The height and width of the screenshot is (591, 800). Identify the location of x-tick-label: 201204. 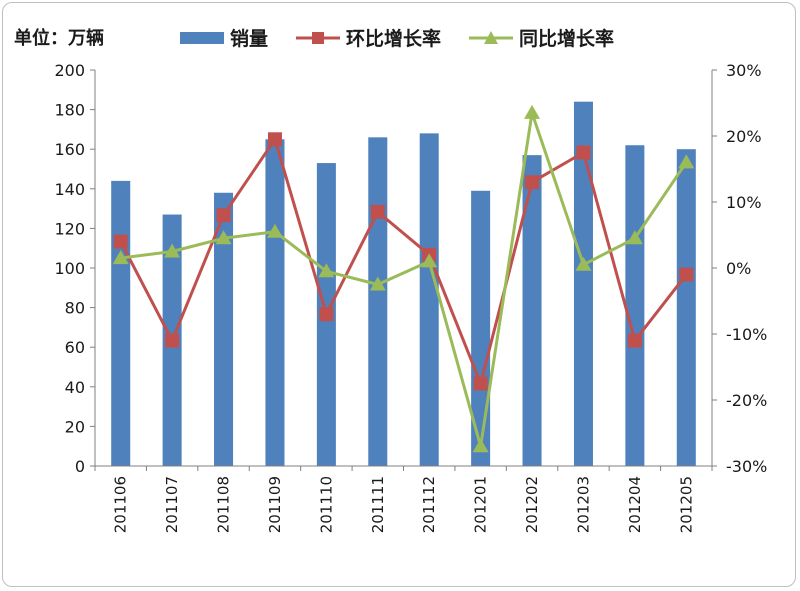
(635, 504).